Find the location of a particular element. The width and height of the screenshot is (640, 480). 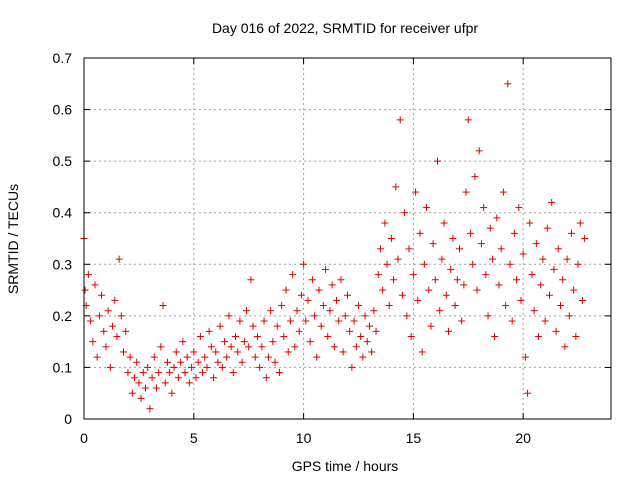

y-tick-label: 0.3 is located at coordinates (63, 264).